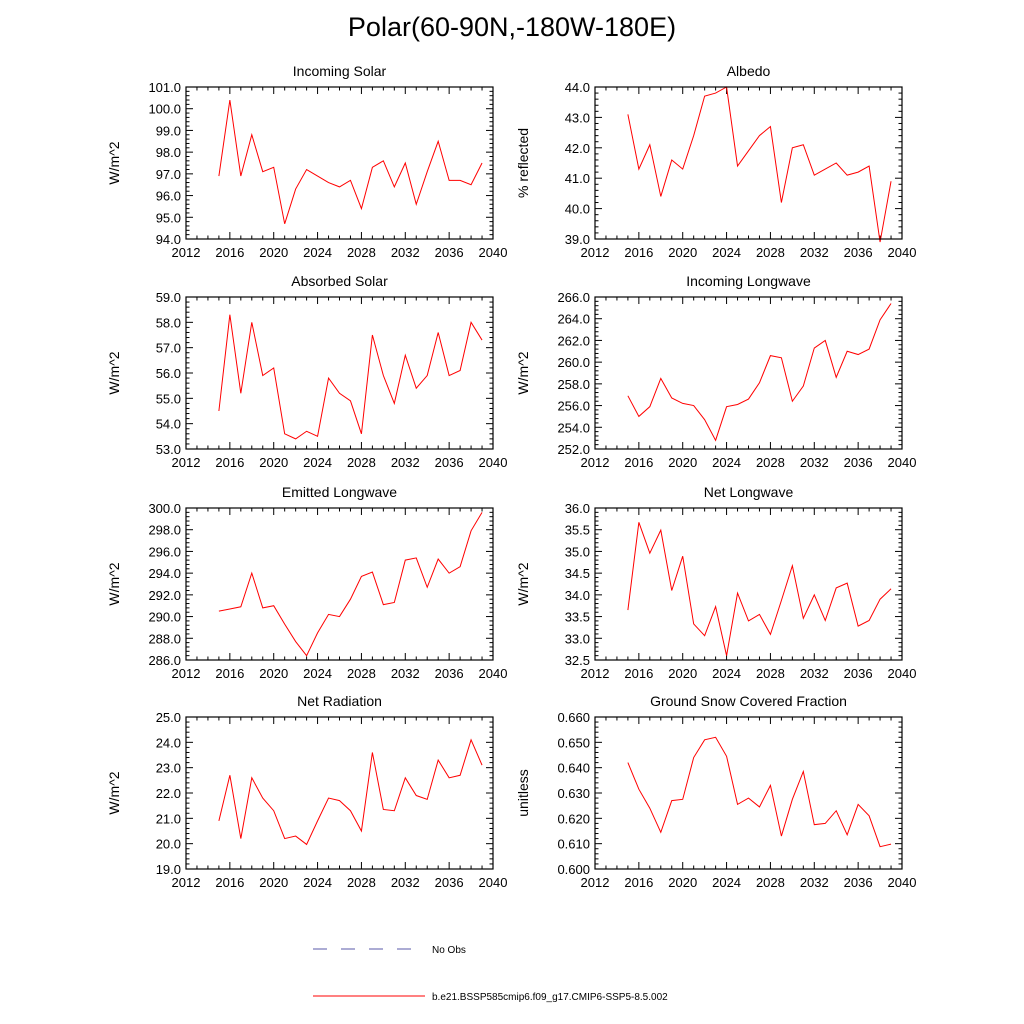 This screenshot has height=1024, width=1024. What do you see at coordinates (577, 551) in the screenshot?
I see `net-longwave-yticklabel-5: 35.0` at bounding box center [577, 551].